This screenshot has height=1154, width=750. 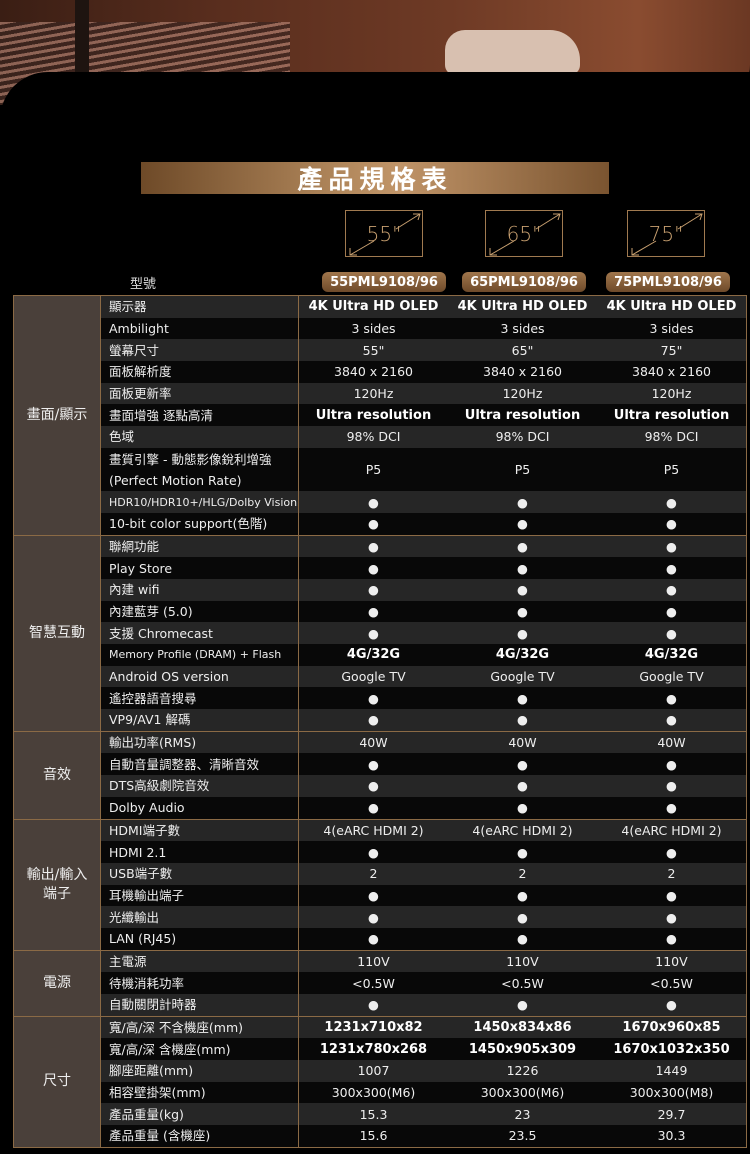 I want to click on table-row: 內建 wifi ● ● ●, so click(x=423, y=589).